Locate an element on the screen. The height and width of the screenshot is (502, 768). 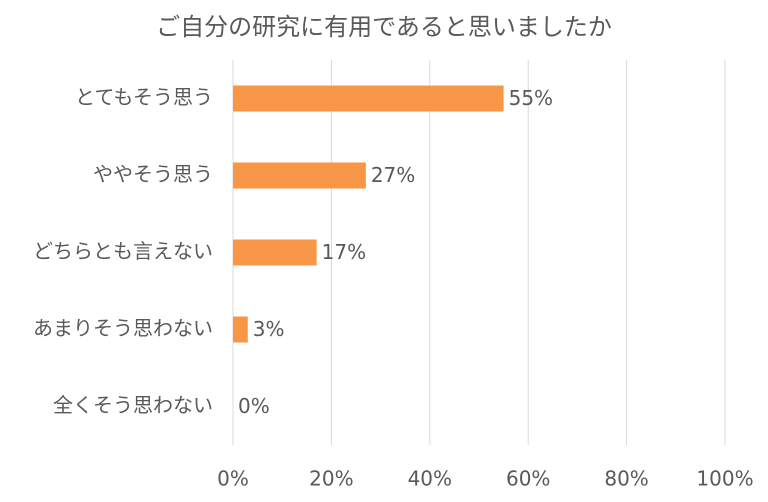
x-tick-label: 0% is located at coordinates (233, 479).